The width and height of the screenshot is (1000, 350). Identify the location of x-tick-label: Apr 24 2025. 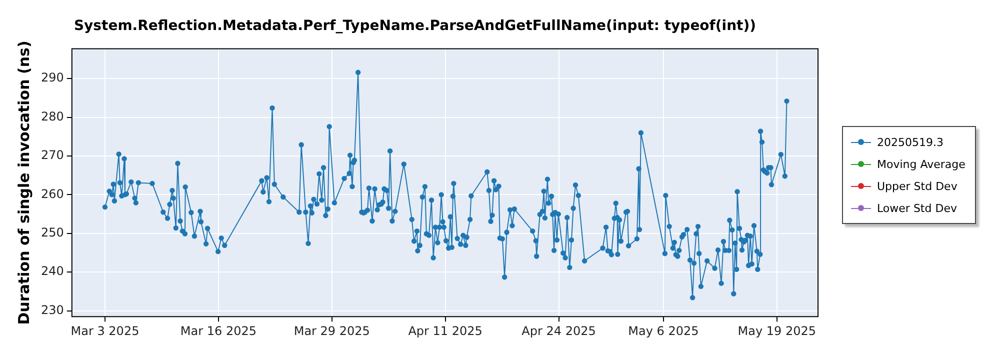
(559, 331).